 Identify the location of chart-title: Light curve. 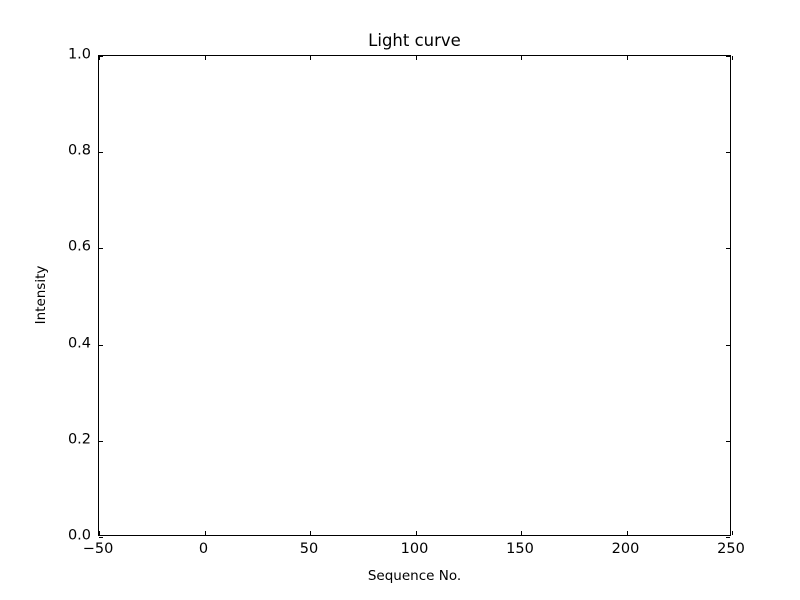
(414, 40).